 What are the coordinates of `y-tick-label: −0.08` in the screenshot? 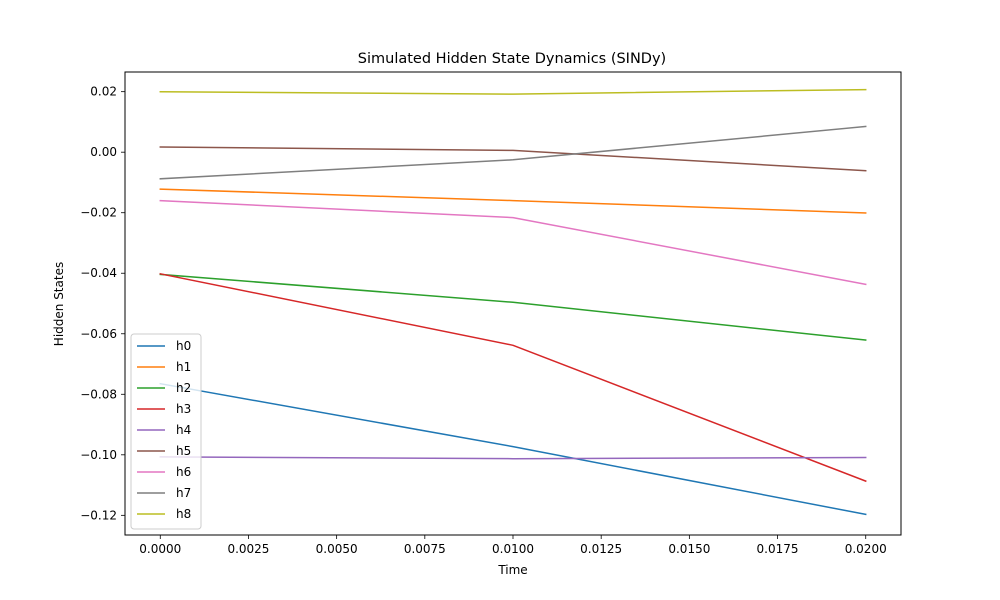 It's located at (98, 394).